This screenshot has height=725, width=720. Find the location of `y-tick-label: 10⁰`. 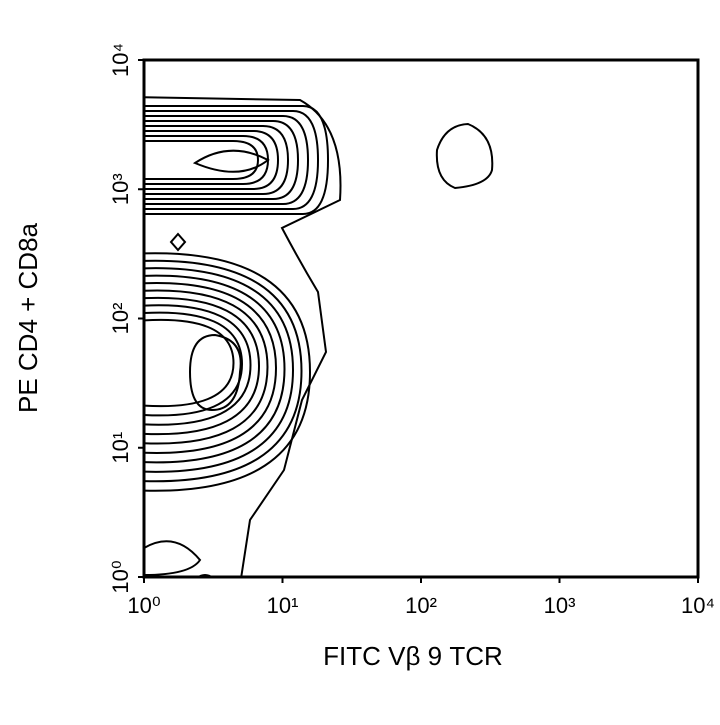

y-tick-label: 10⁰ is located at coordinates (120, 576).